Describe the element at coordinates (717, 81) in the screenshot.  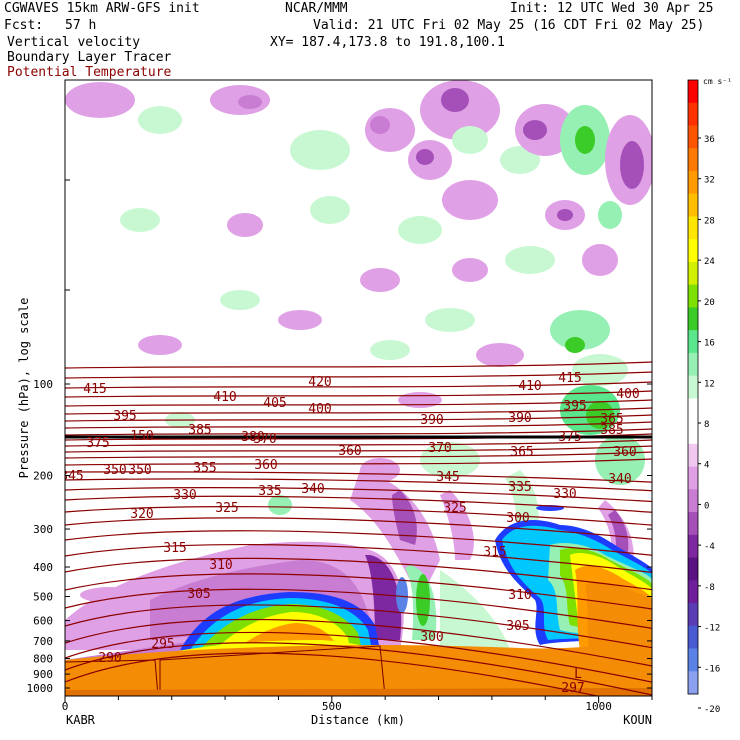
I see `colorbar-unit: cm s⁻¹` at that location.